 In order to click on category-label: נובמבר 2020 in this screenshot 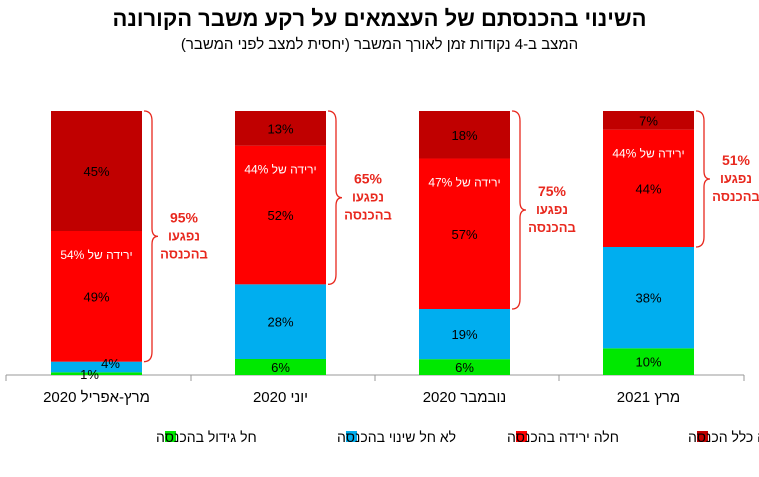, I will do `click(465, 397)`.